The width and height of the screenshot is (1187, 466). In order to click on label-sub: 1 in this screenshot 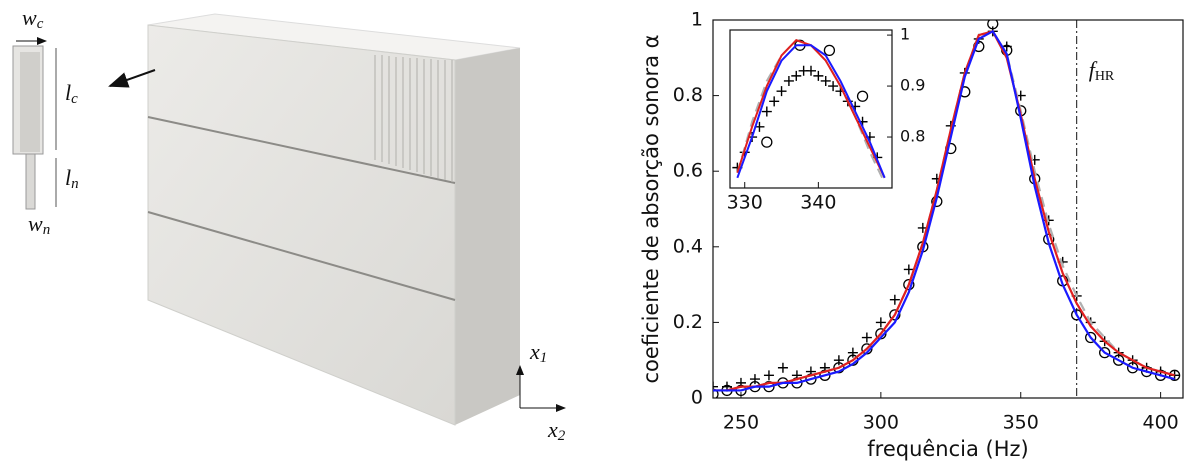, I will do `click(544, 358)`.